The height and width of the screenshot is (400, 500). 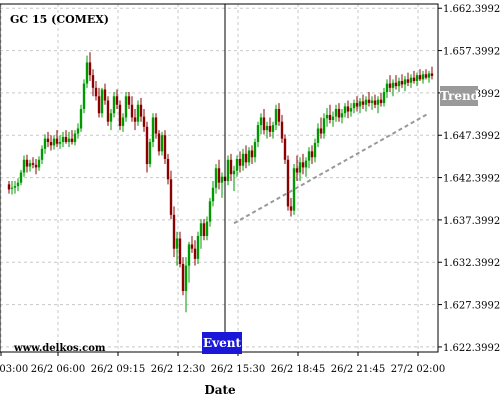 I want to click on event-marker: Event, so click(x=222, y=343).